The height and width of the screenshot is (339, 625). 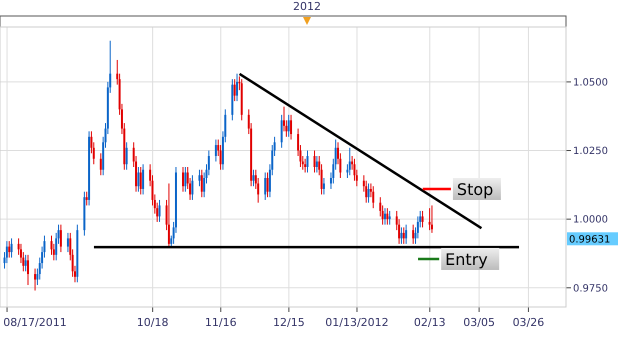 What do you see at coordinates (357, 322) in the screenshot?
I see `x-tick-label: 01/13/2012` at bounding box center [357, 322].